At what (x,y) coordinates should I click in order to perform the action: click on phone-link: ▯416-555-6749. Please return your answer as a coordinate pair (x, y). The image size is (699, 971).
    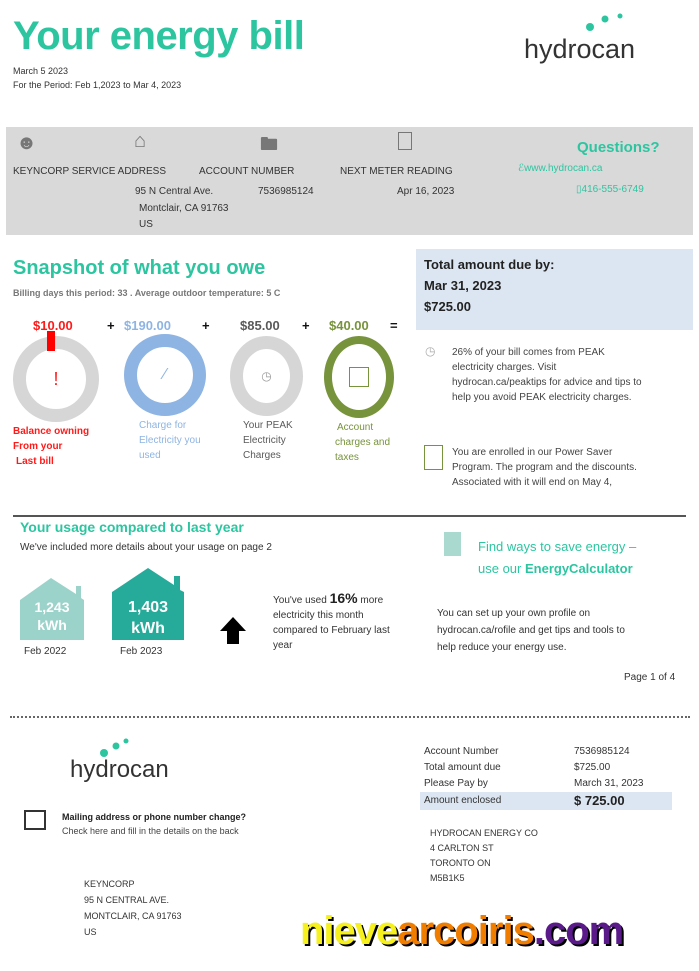
    Looking at the image, I should click on (610, 189).